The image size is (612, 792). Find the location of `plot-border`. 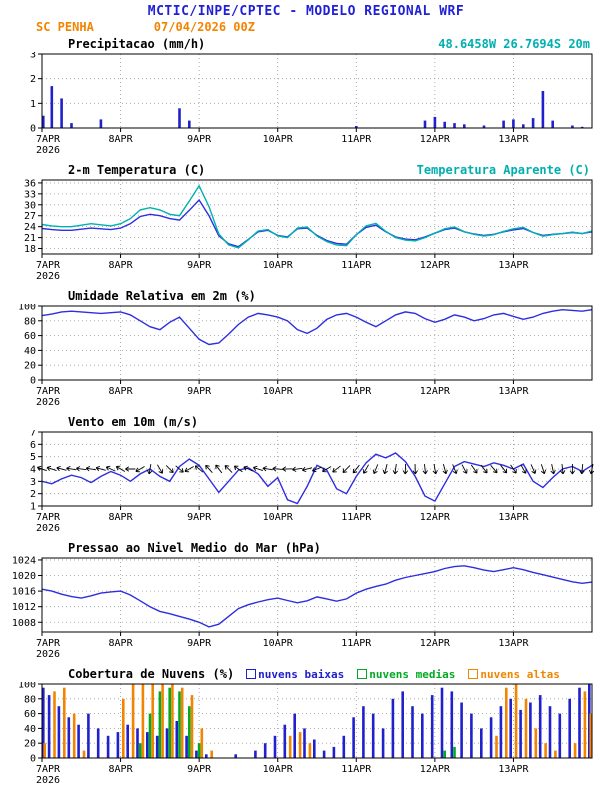

plot-border is located at coordinates (317, 595).